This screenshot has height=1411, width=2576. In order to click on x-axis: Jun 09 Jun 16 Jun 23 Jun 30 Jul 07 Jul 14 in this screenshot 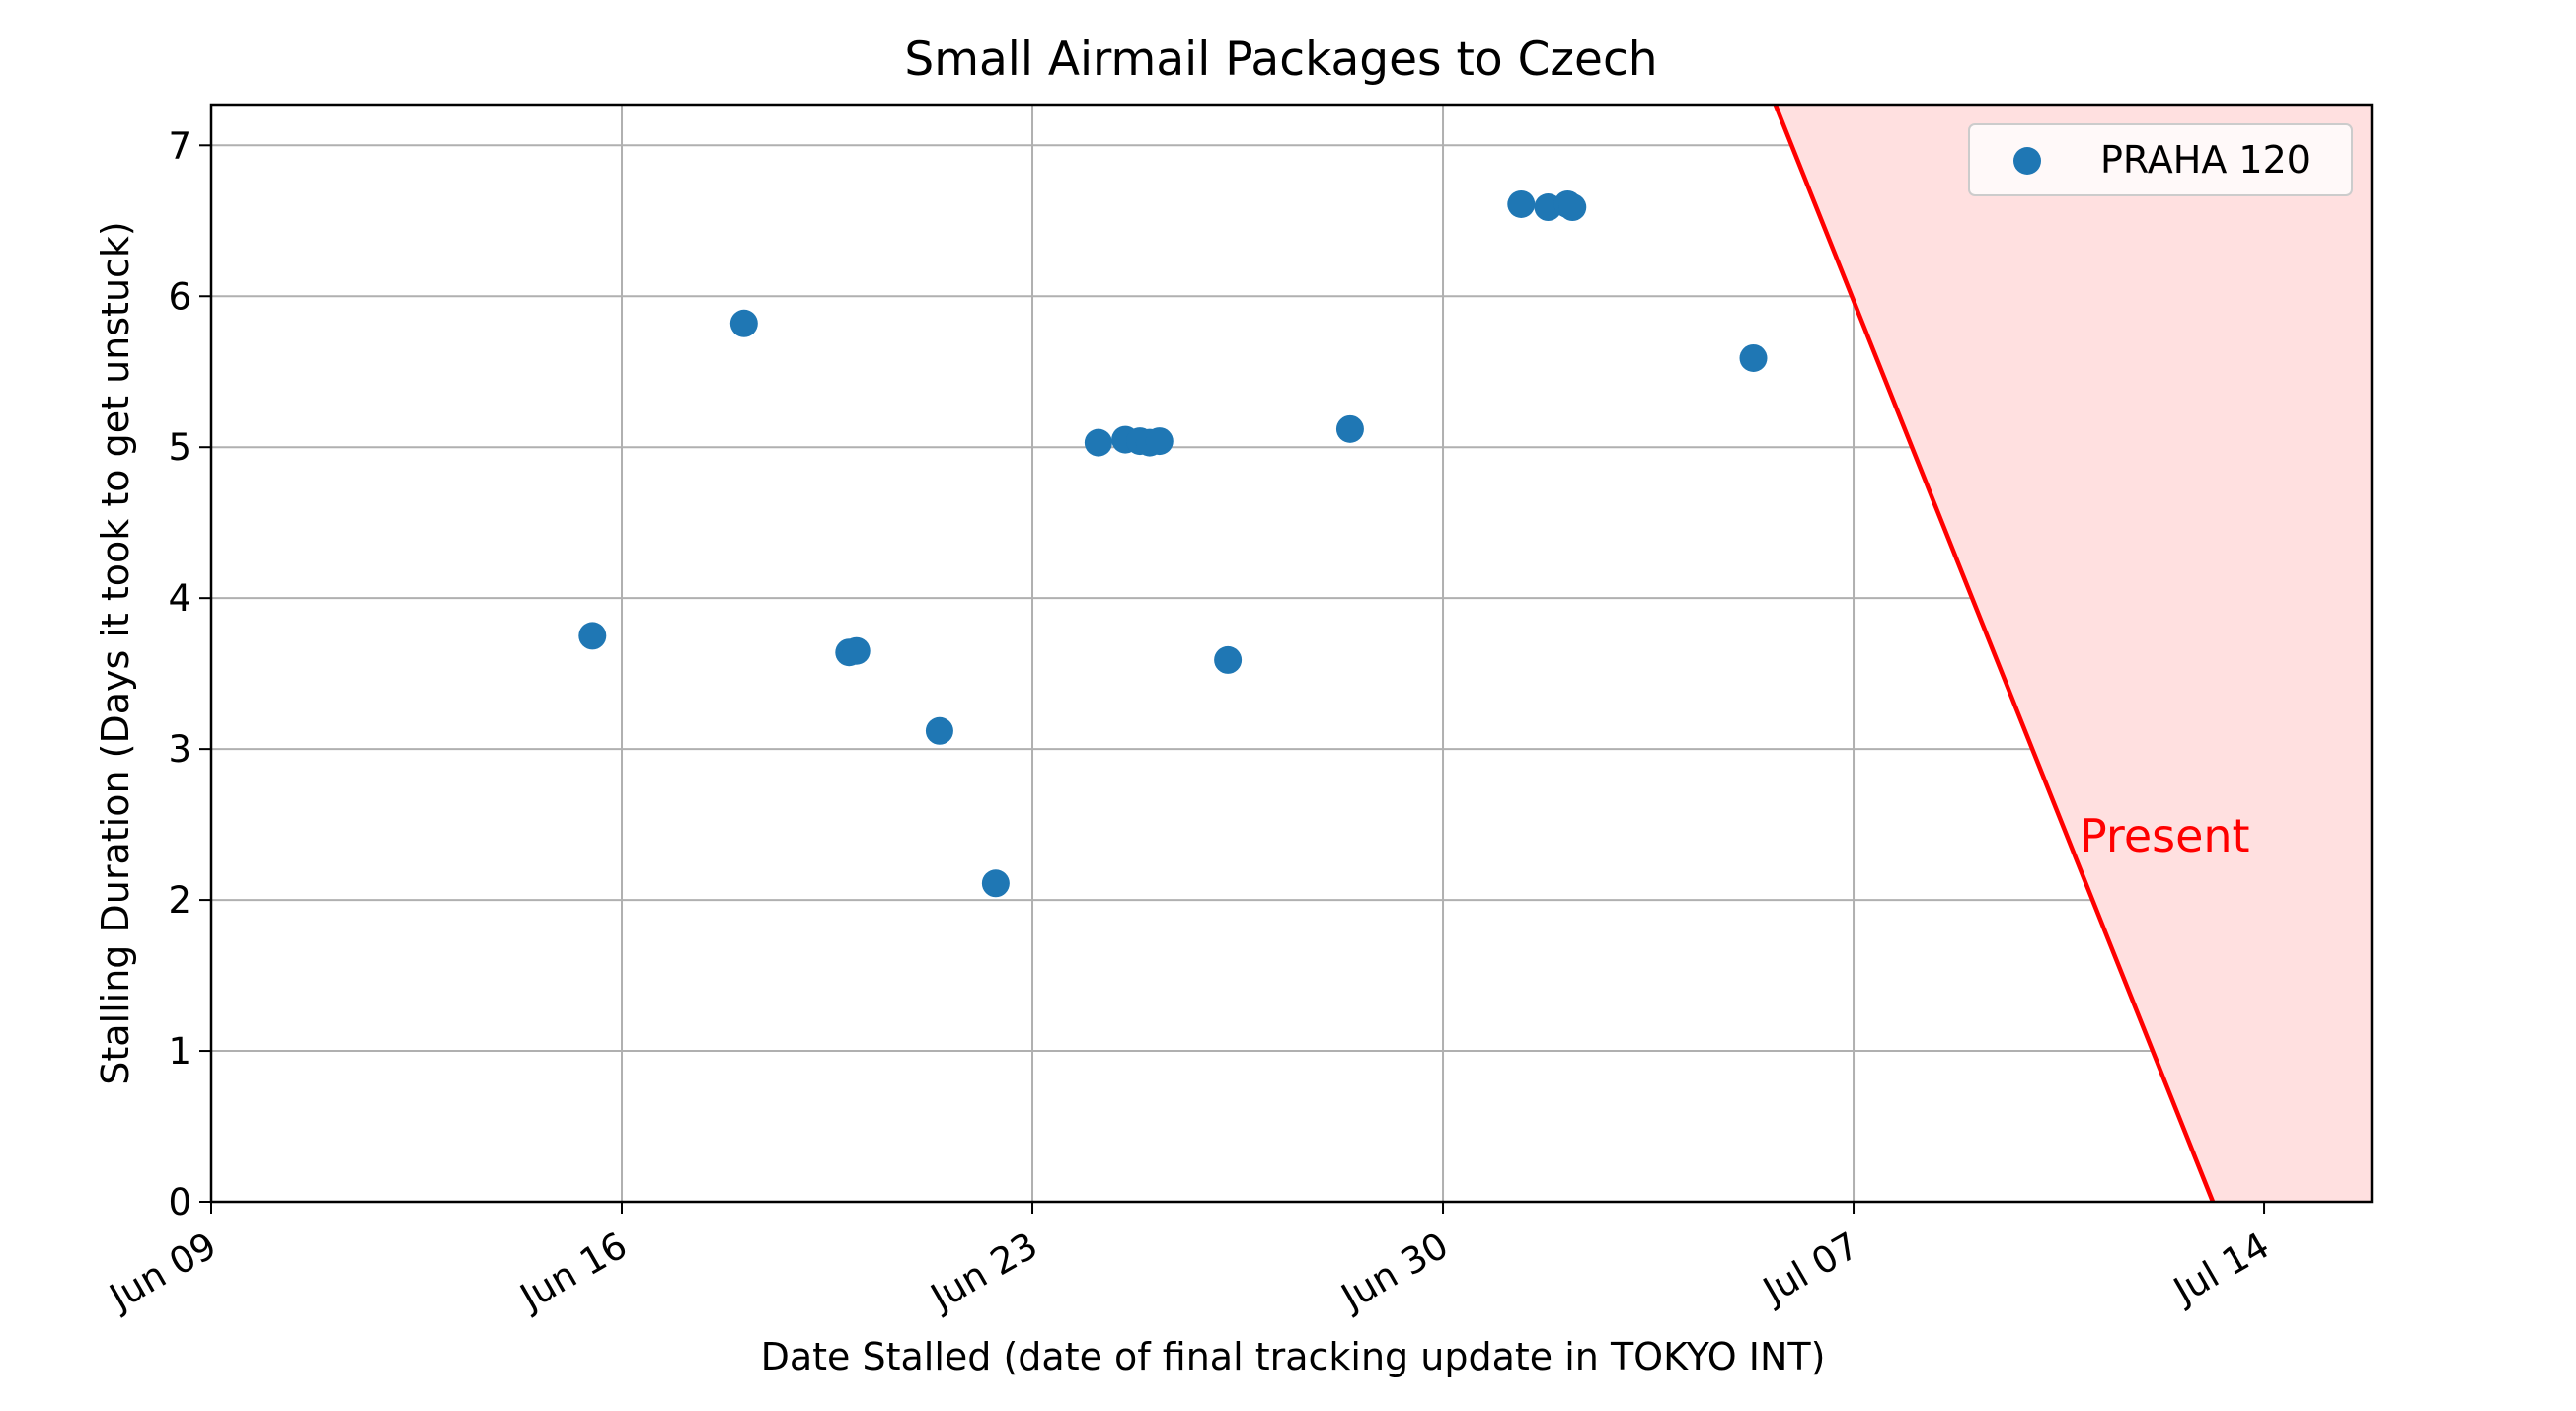, I will do `click(1189, 1261)`.